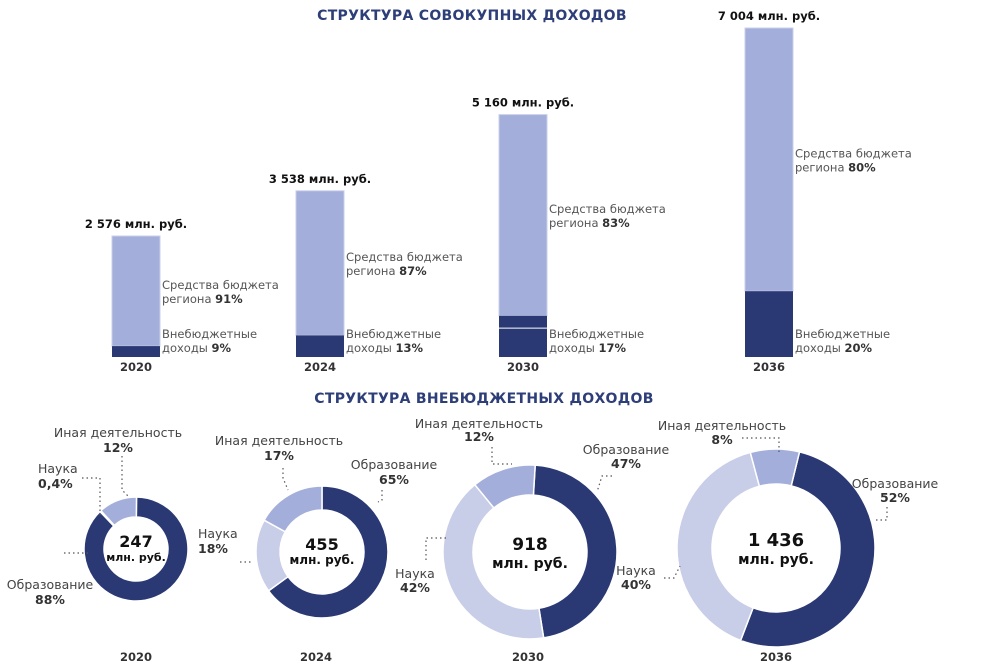 The width and height of the screenshot is (990, 672). Describe the element at coordinates (626, 463) in the screenshot. I see `donut-pct-education: 47%` at that location.